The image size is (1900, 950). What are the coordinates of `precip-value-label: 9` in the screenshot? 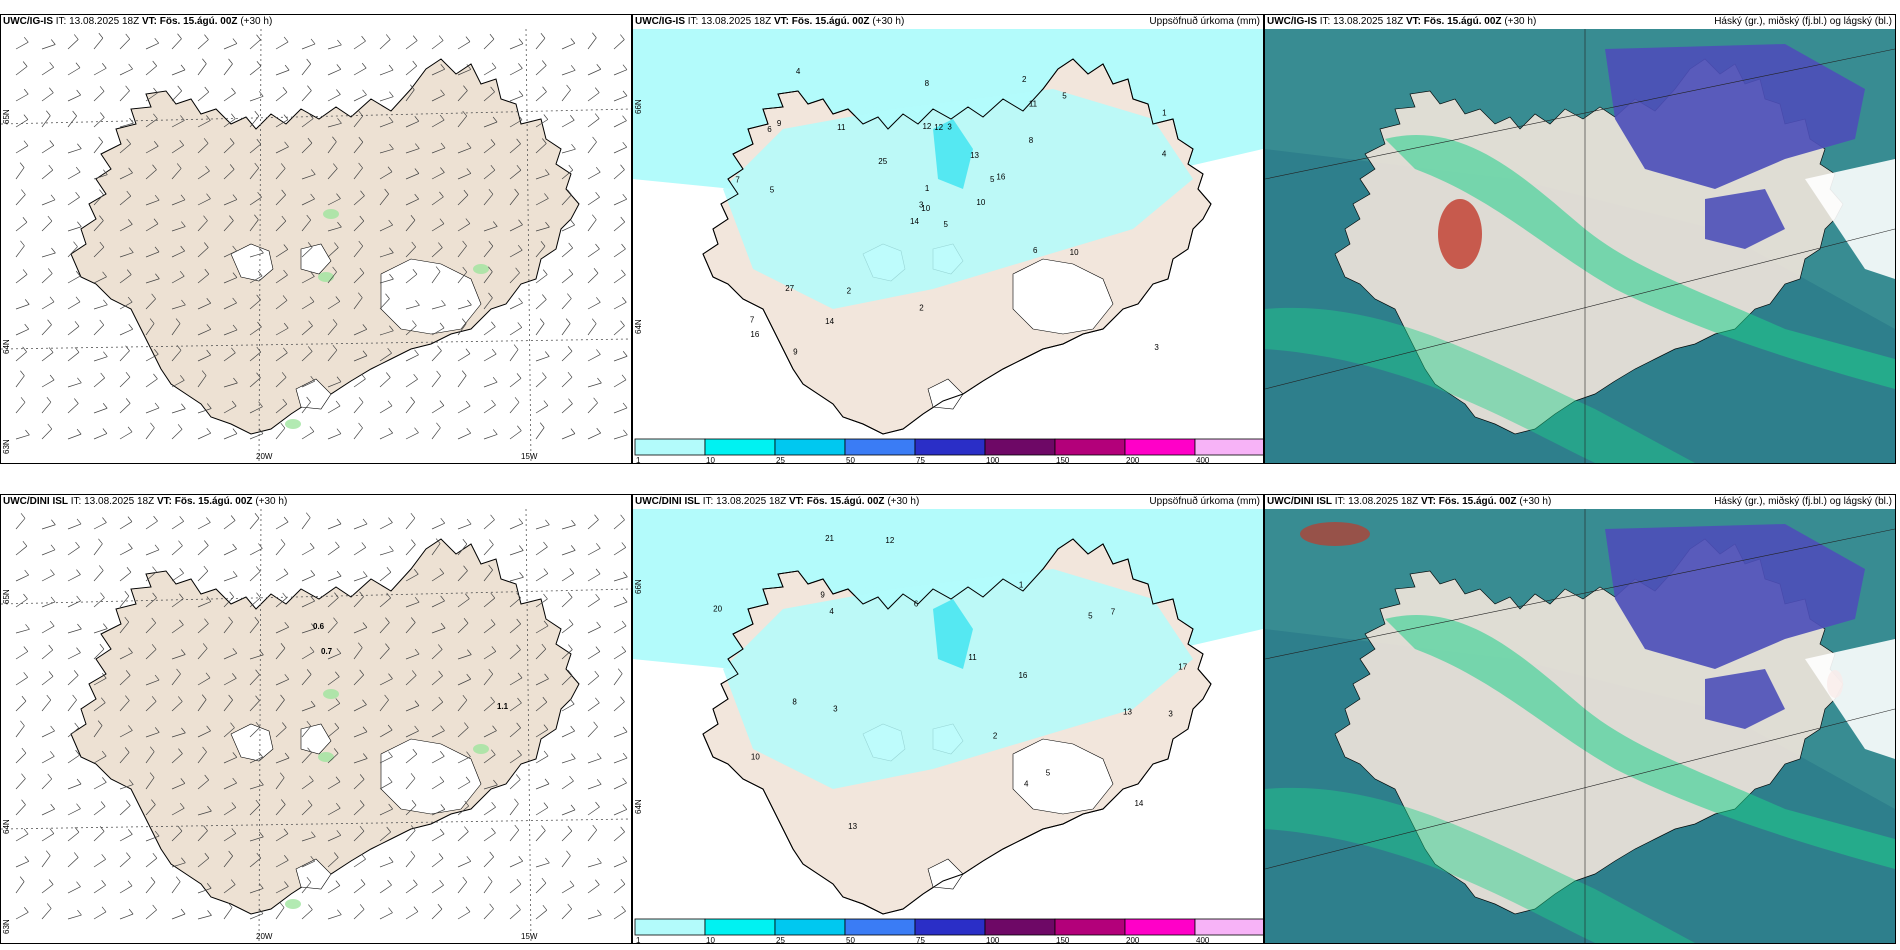 It's located at (822, 594).